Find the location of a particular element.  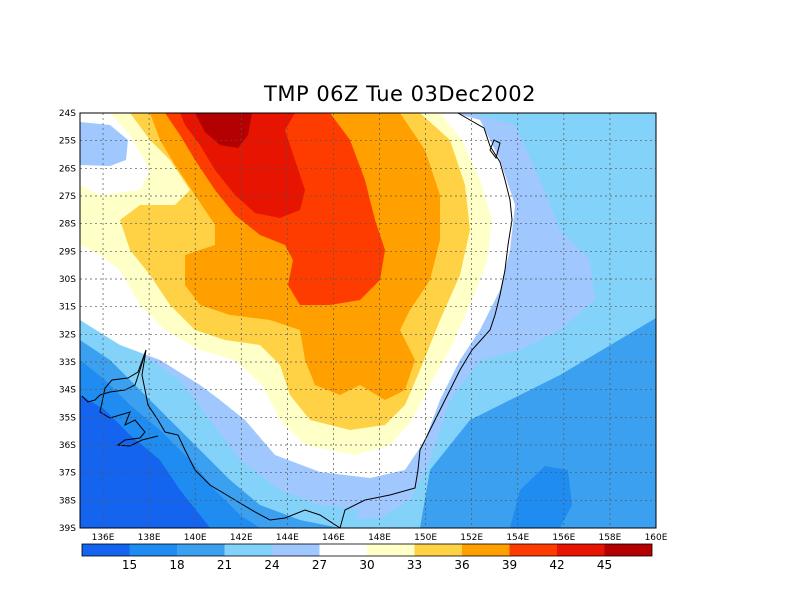

band-15-18-sea is located at coordinates (541, 497).